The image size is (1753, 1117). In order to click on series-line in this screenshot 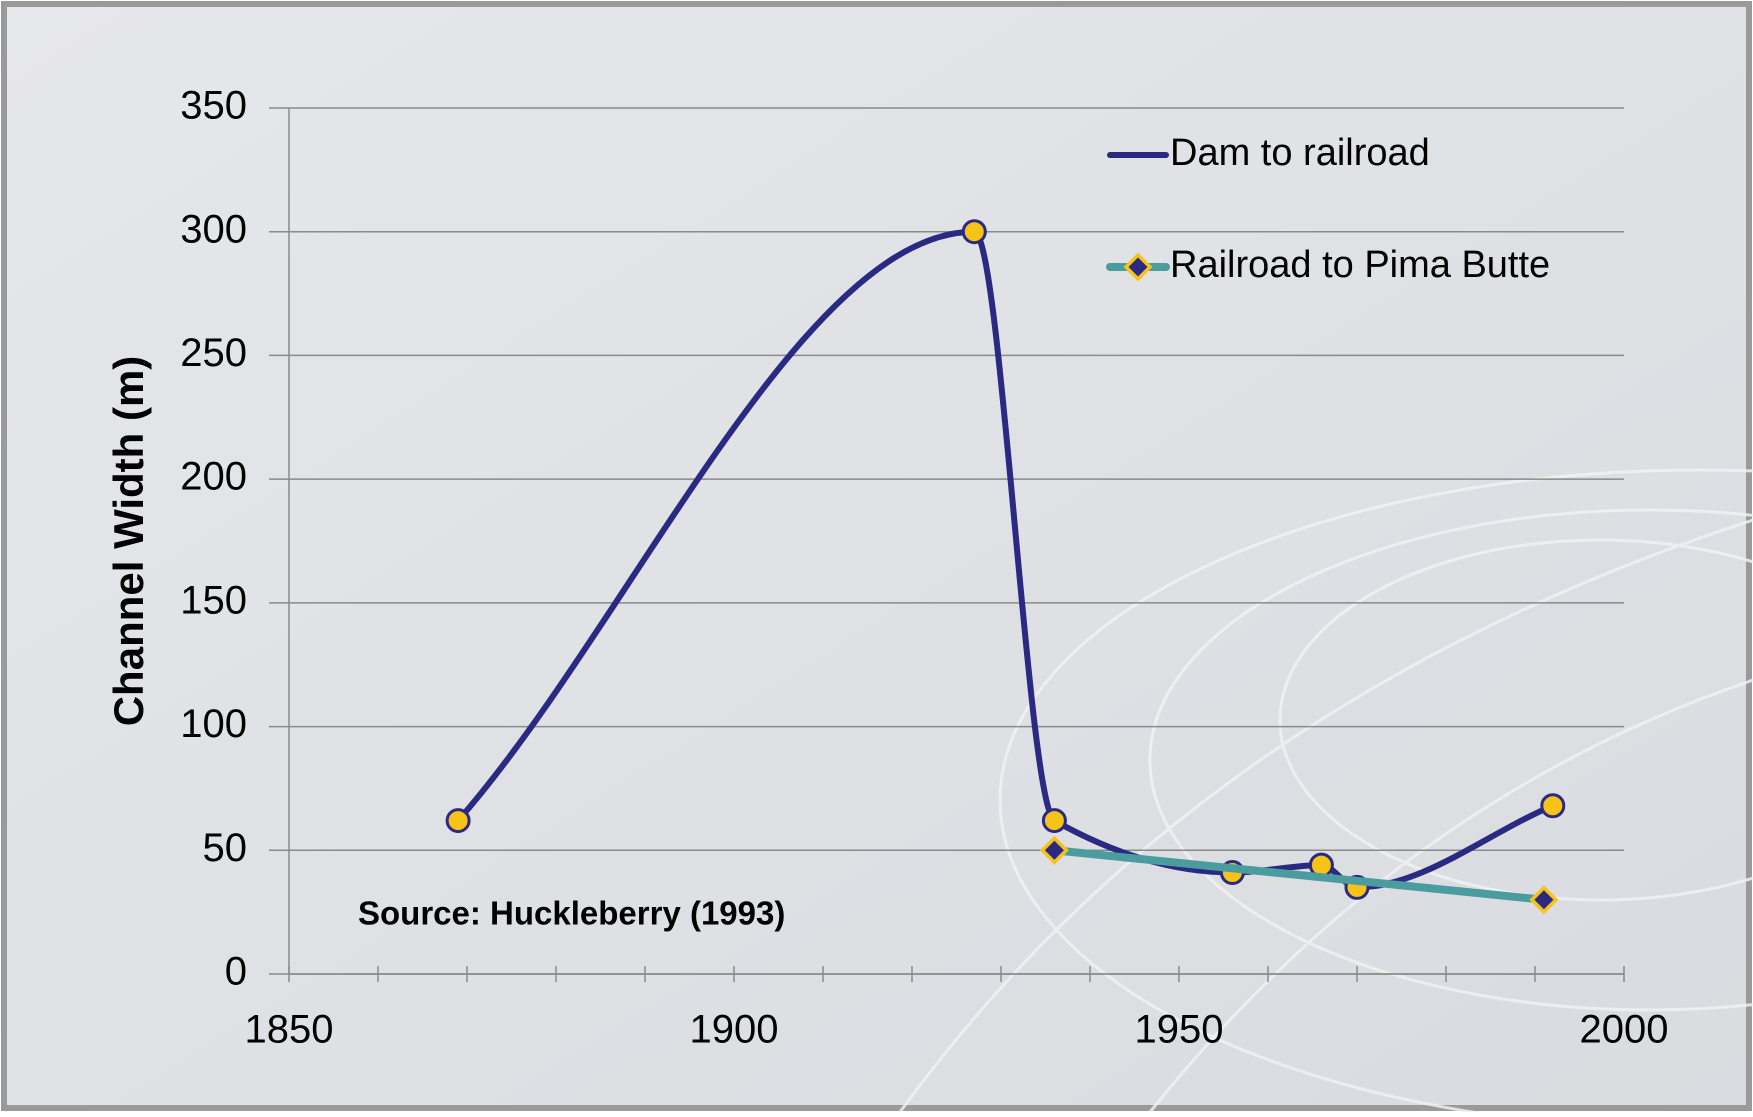, I will do `click(1299, 875)`.